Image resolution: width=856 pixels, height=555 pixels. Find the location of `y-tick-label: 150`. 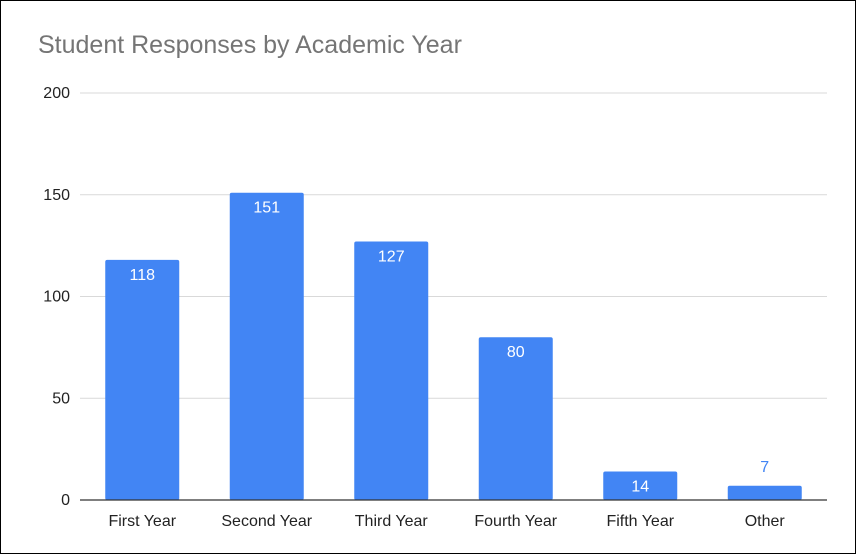

y-tick-label: 150 is located at coordinates (56, 195).